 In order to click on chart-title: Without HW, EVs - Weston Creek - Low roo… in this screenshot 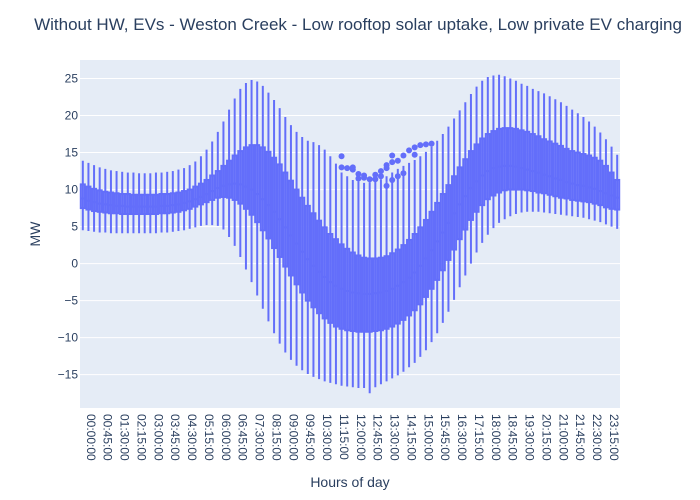, I will do `click(358, 24)`.